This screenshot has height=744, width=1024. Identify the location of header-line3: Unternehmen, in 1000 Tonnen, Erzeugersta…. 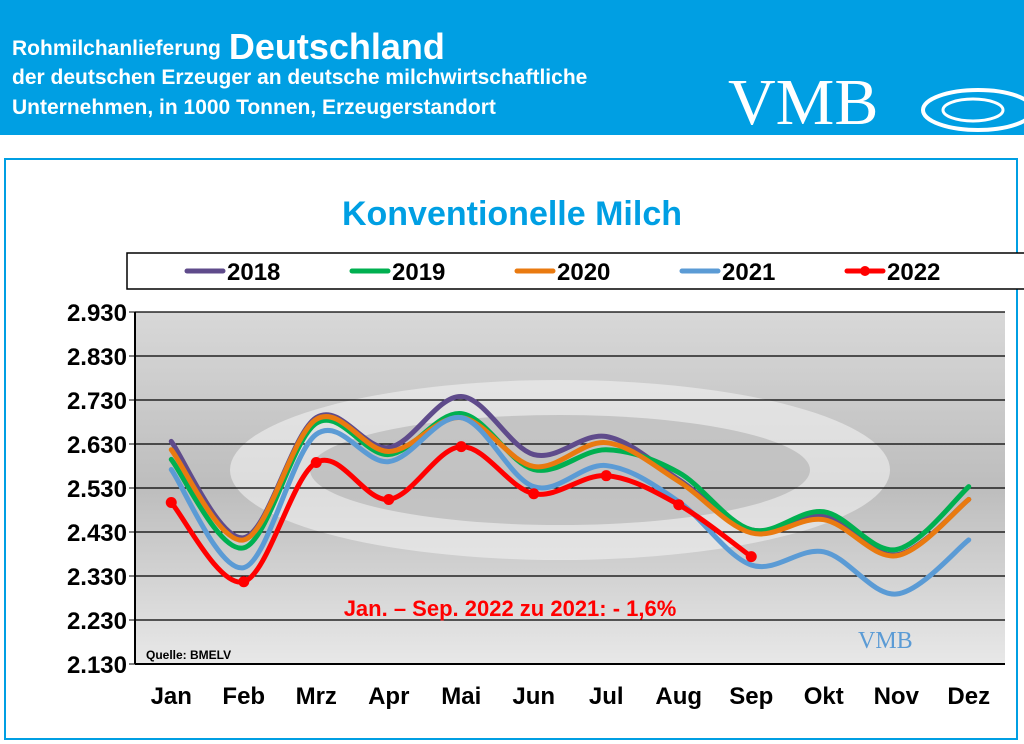
(254, 107).